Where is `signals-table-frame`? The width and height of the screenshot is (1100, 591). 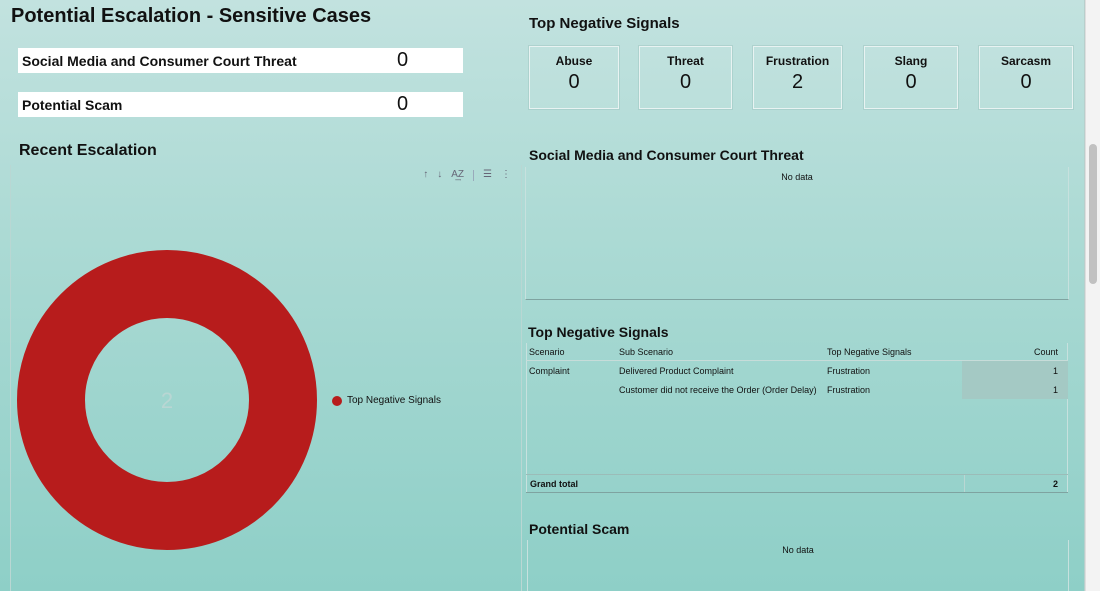
signals-table-frame is located at coordinates (797, 418).